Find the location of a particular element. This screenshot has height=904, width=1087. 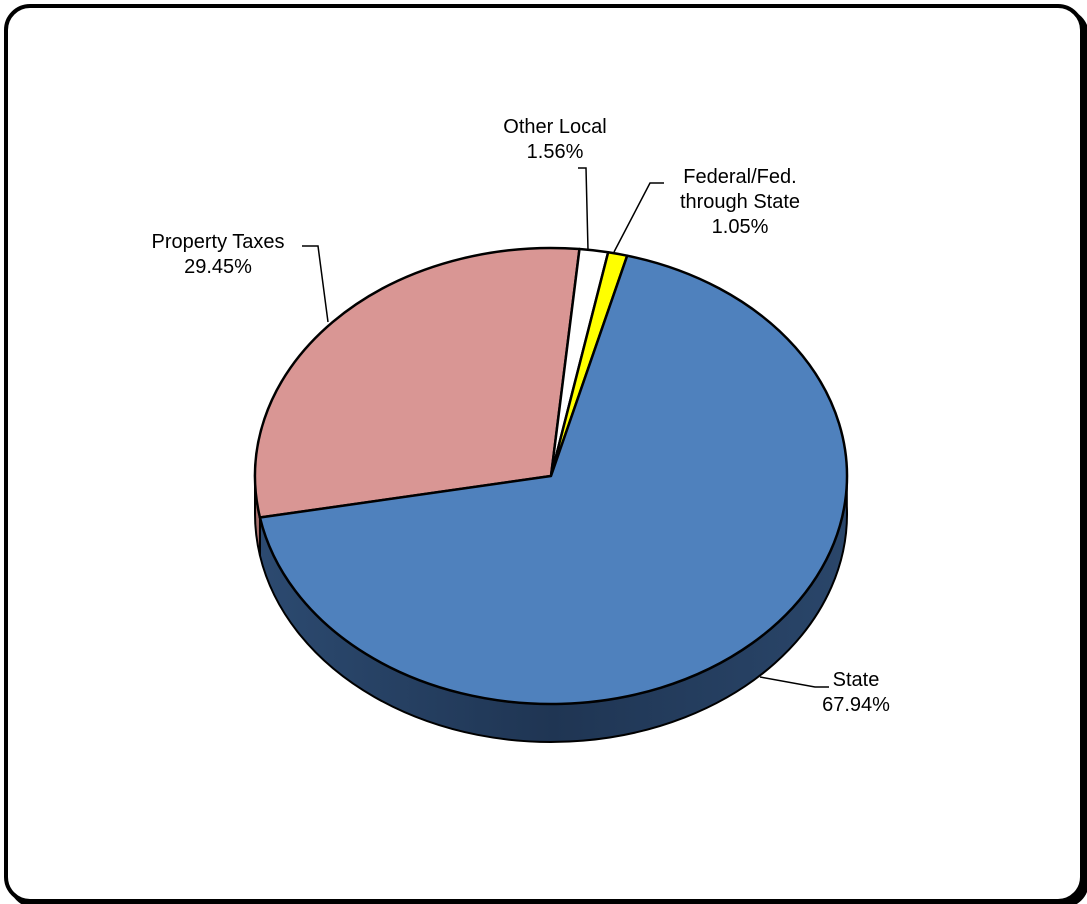

data-label-value-federal-fed-through-state: 1.05% is located at coordinates (740, 227).